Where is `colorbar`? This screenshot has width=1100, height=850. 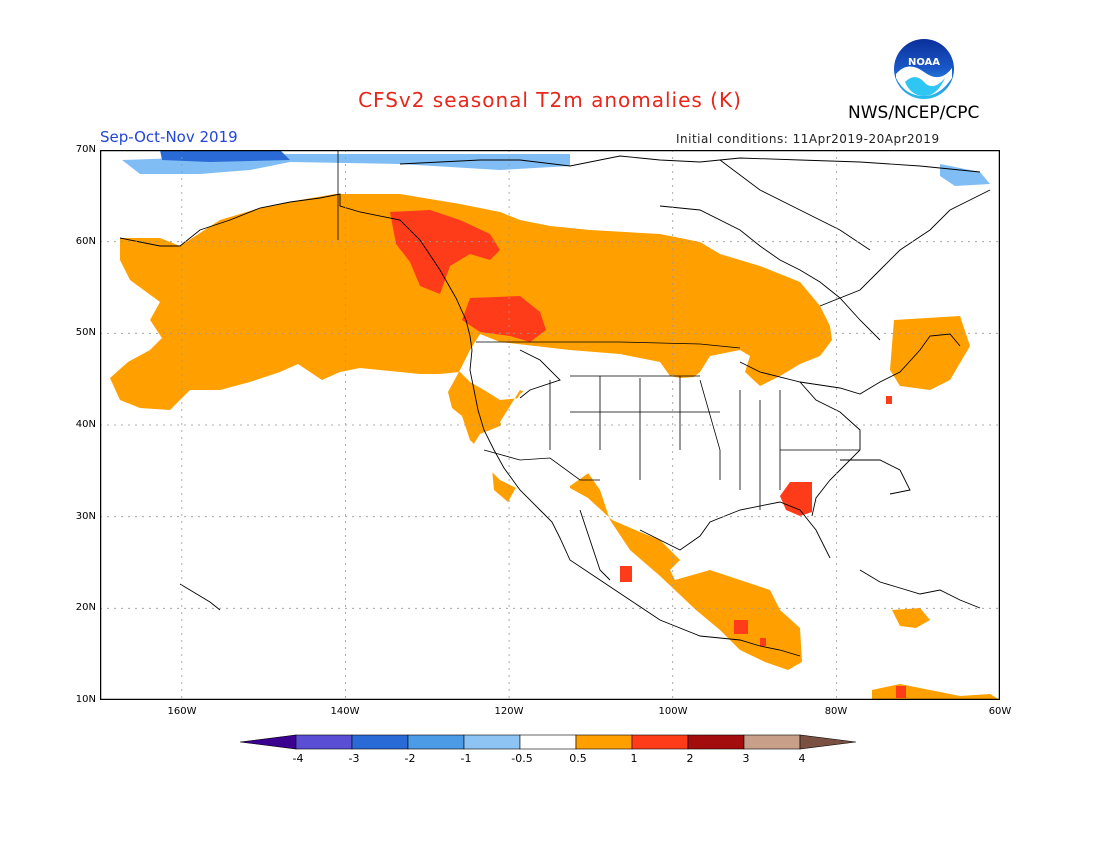
colorbar is located at coordinates (548, 742).